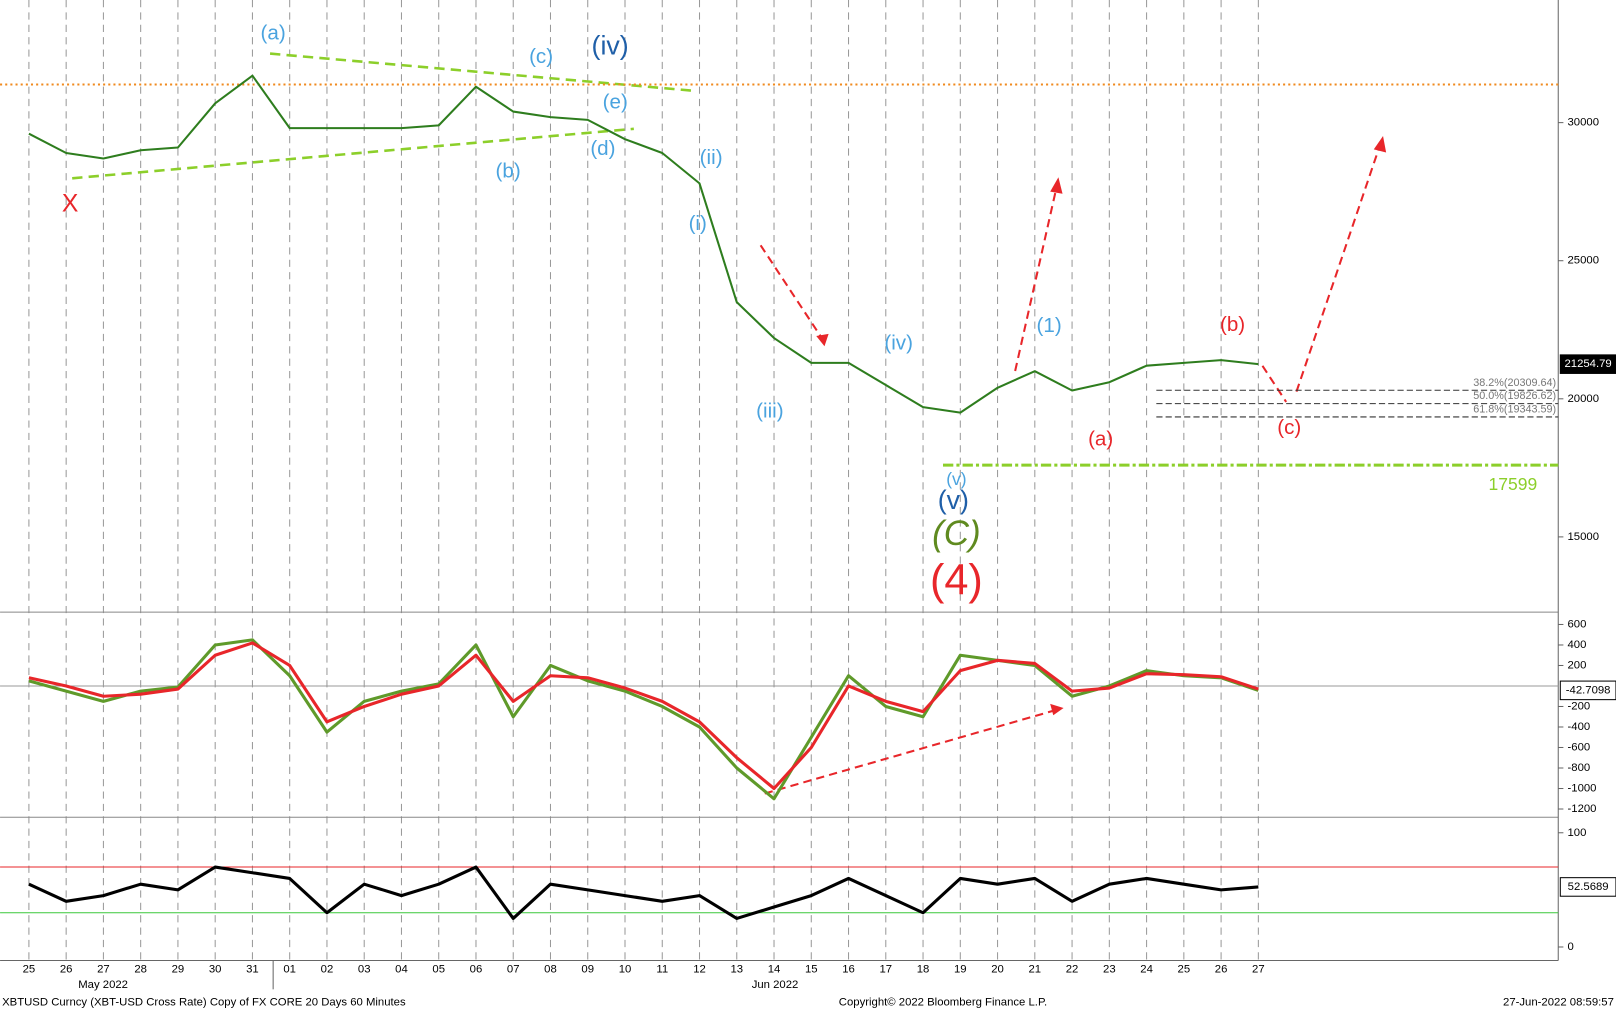  What do you see at coordinates (997, 970) in the screenshot?
I see `x-tick-label: 20` at bounding box center [997, 970].